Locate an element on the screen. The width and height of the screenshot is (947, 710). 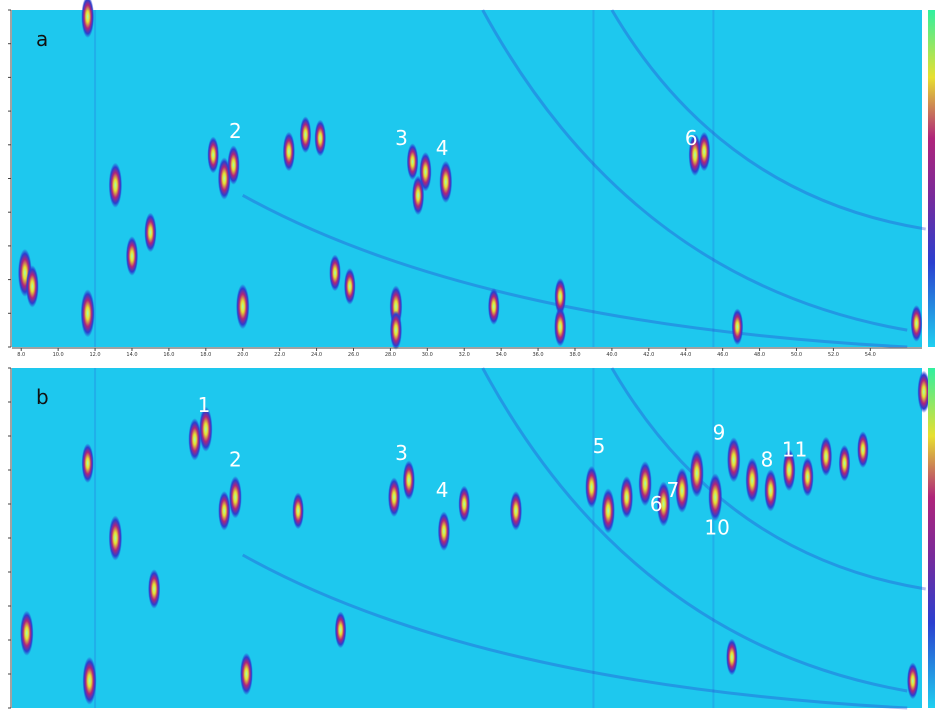
x-tick-label: 16.0 is located at coordinates (168, 355).